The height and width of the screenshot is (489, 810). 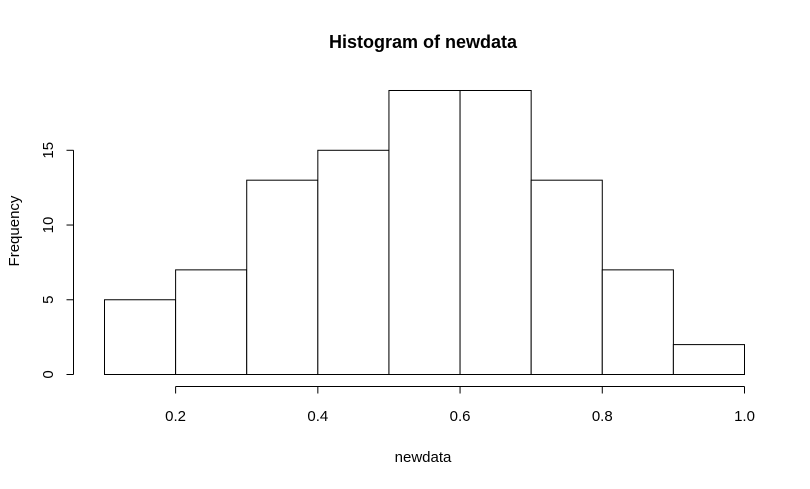 What do you see at coordinates (602, 416) in the screenshot?
I see `x-tick-label-3: 0.8` at bounding box center [602, 416].